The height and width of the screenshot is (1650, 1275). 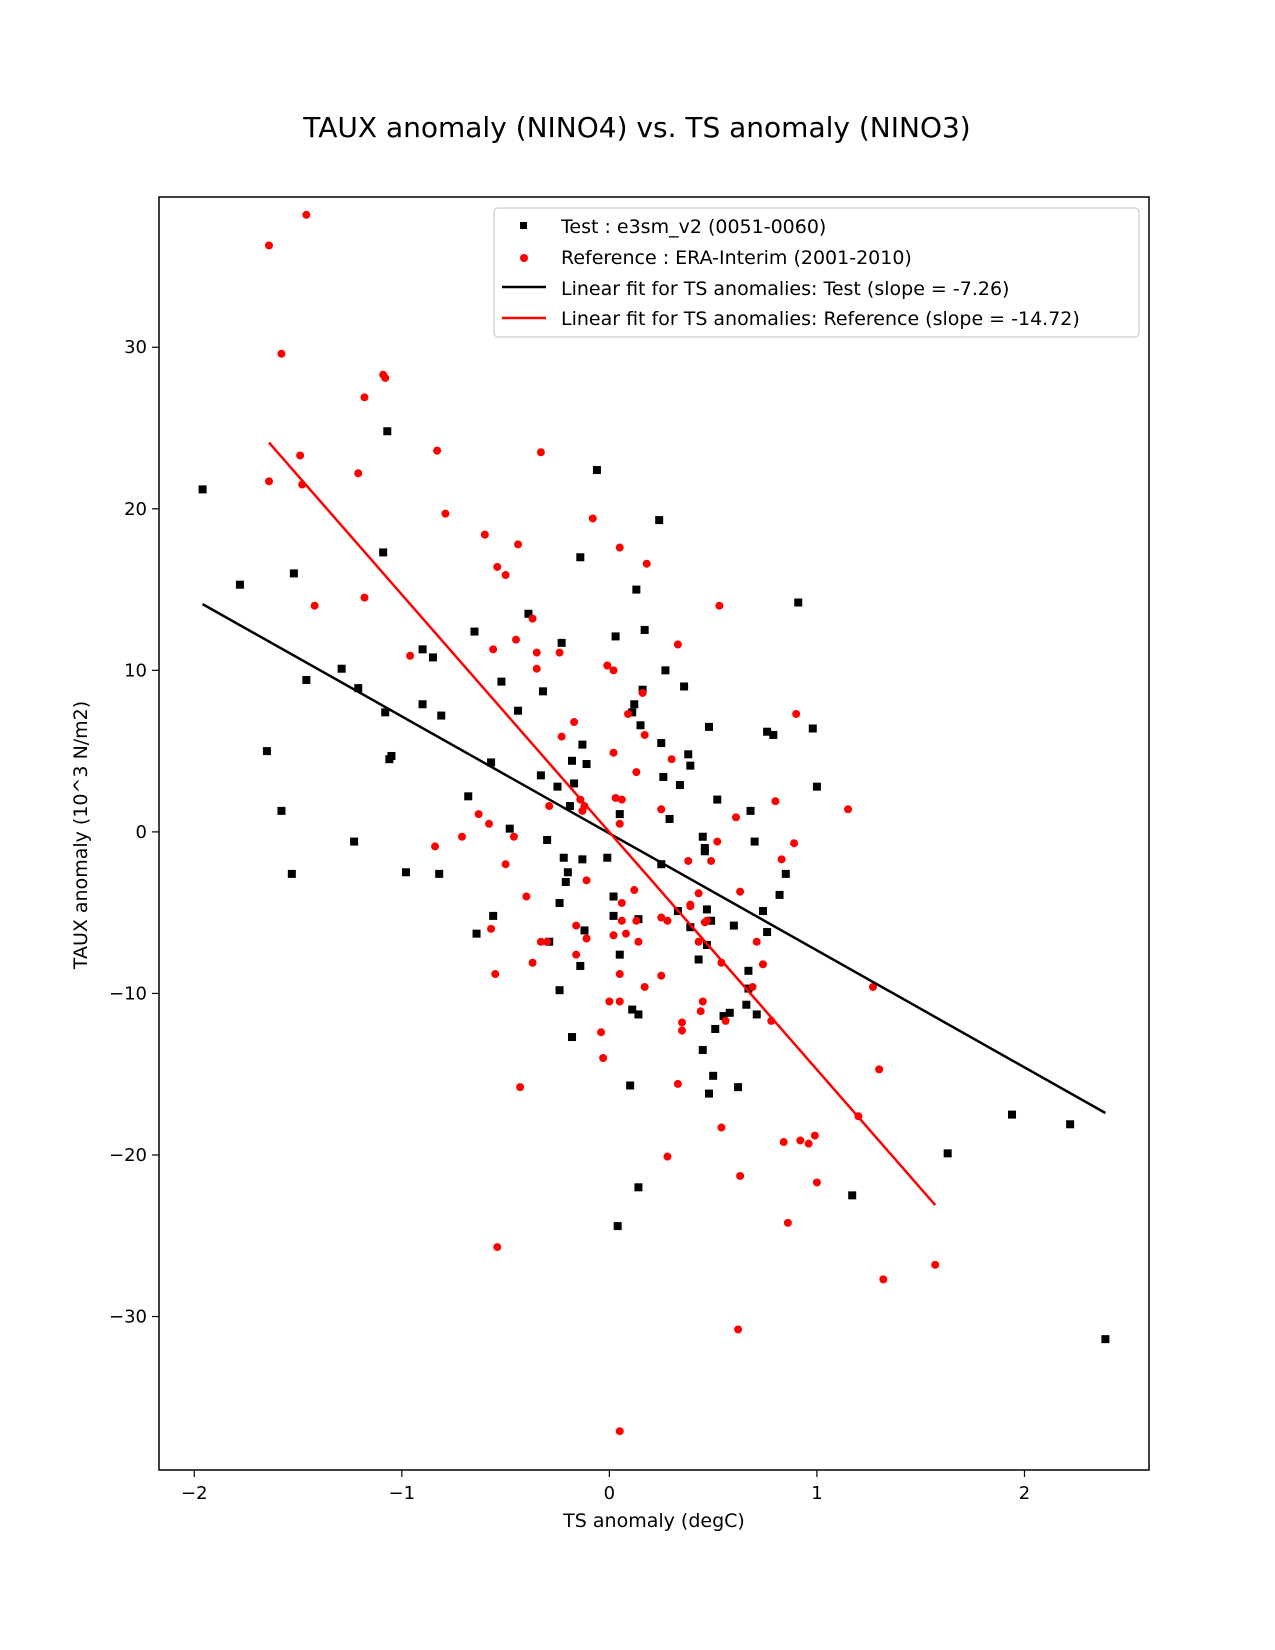 I want to click on x-tick-label-4: 2, so click(x=1024, y=1493).